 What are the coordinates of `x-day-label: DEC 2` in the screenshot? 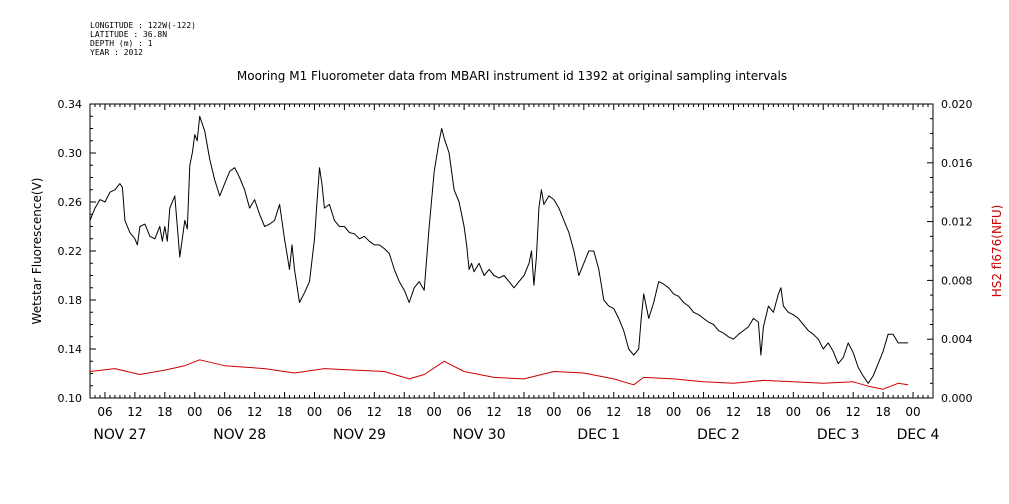 It's located at (718, 435).